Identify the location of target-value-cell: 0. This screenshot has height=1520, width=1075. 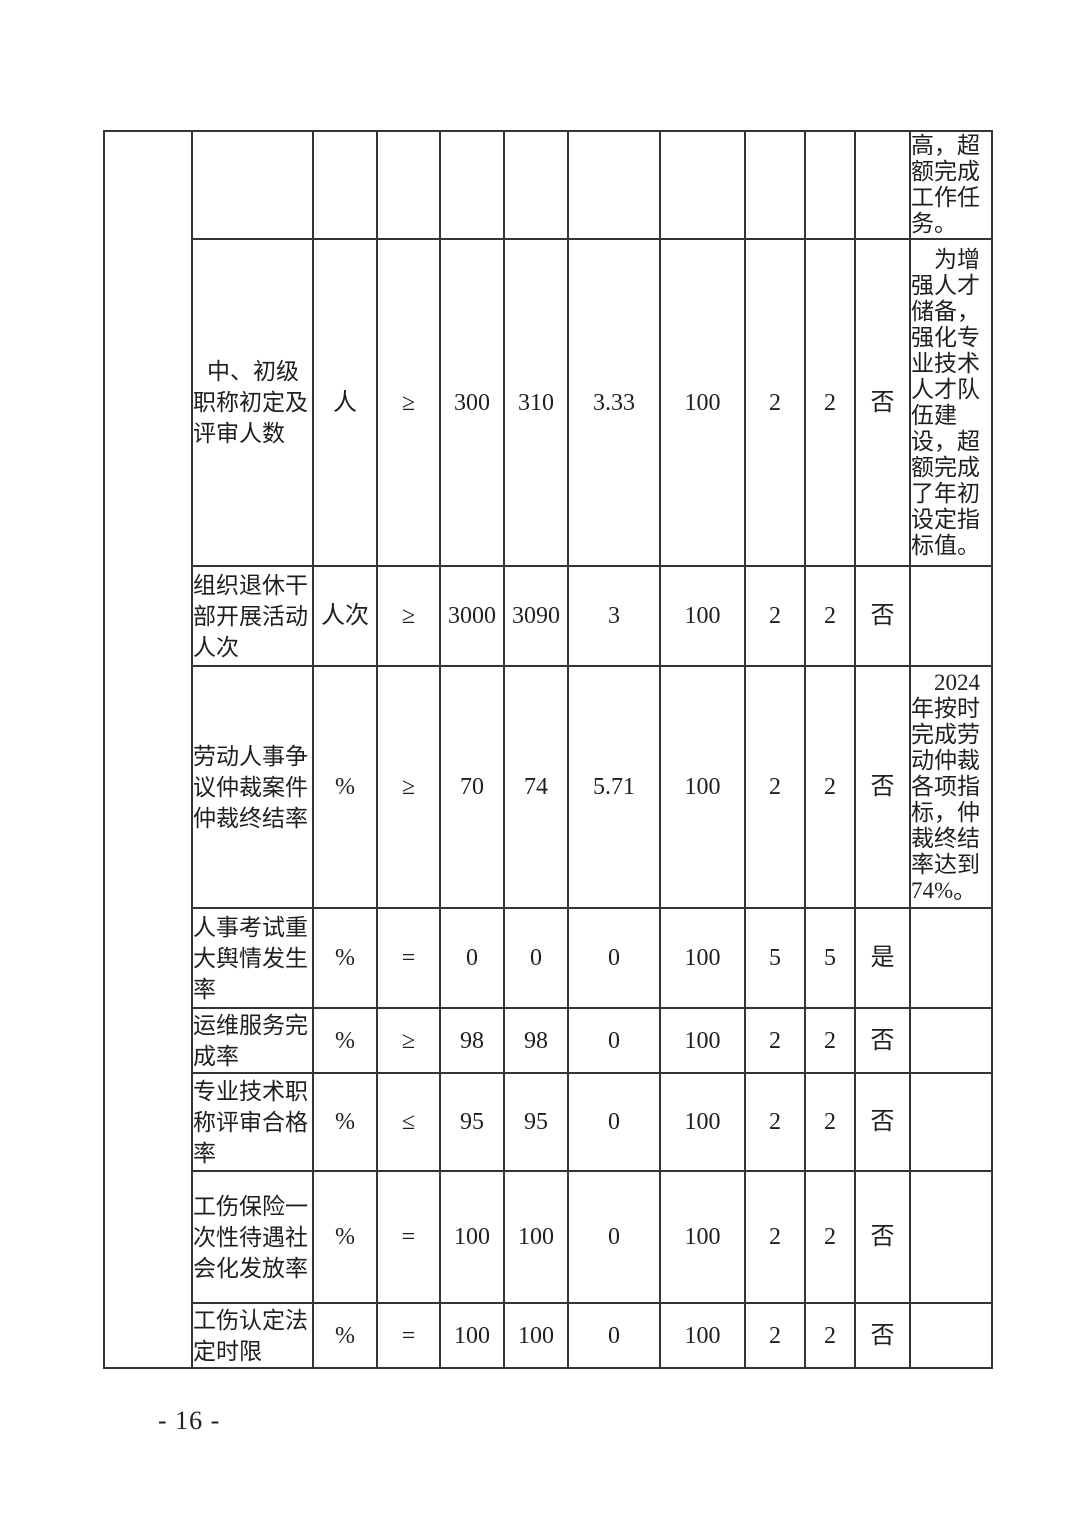
(472, 958).